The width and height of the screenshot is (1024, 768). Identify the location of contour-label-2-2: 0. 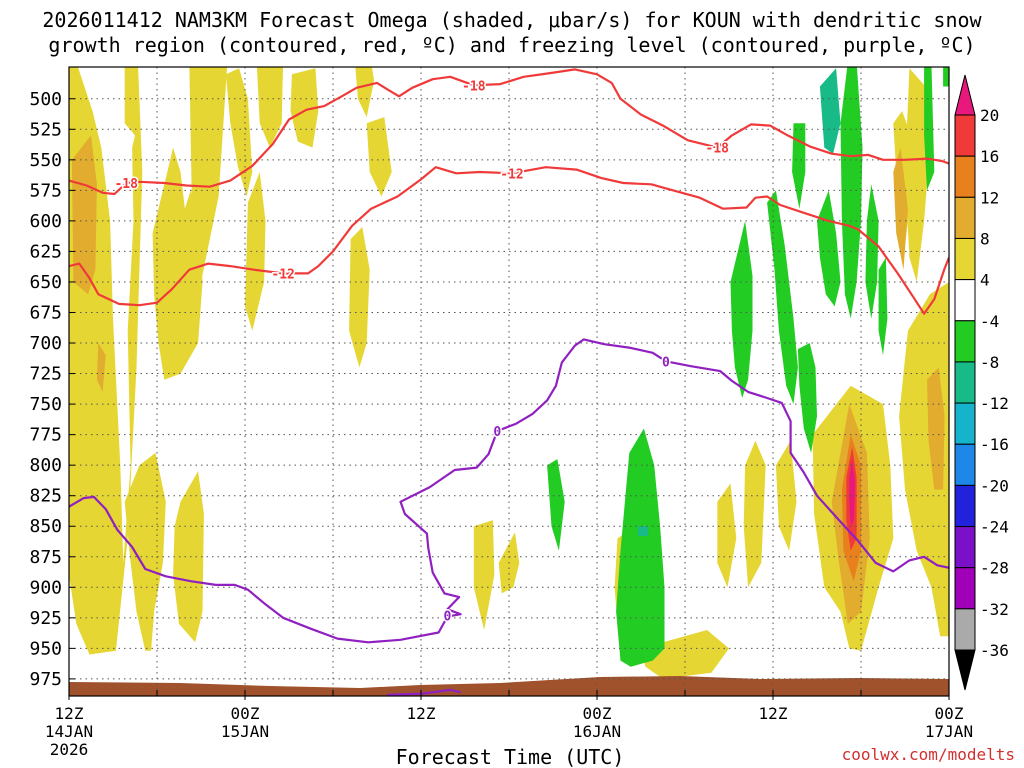
(447, 616).